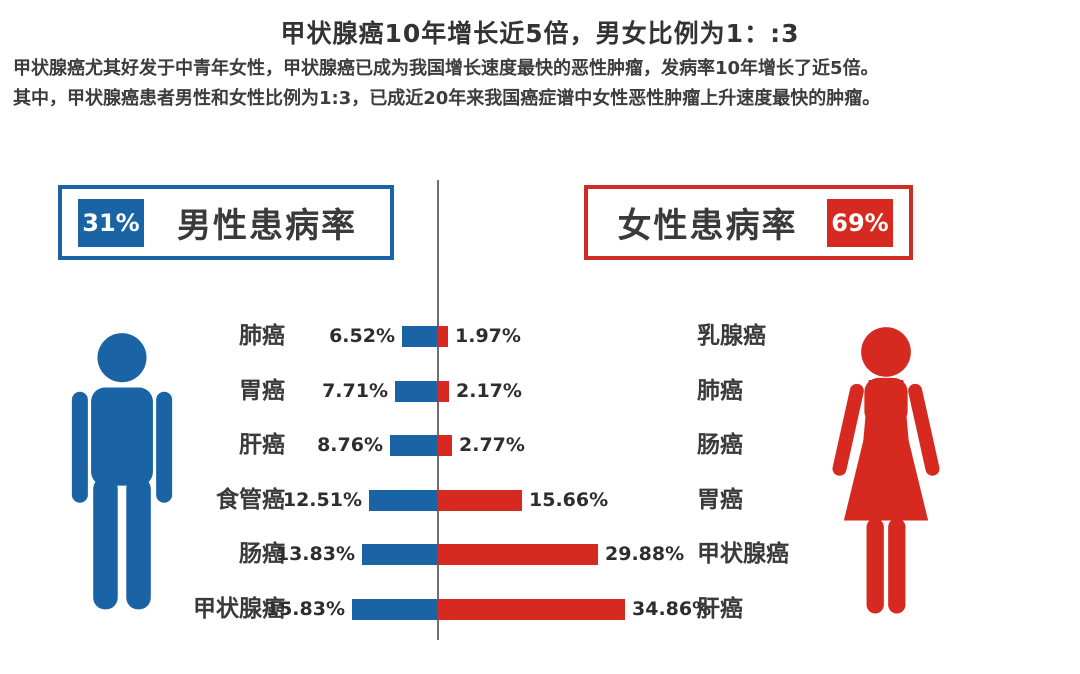  I want to click on female-legend-box: 女性患病率 69%, so click(748, 222).